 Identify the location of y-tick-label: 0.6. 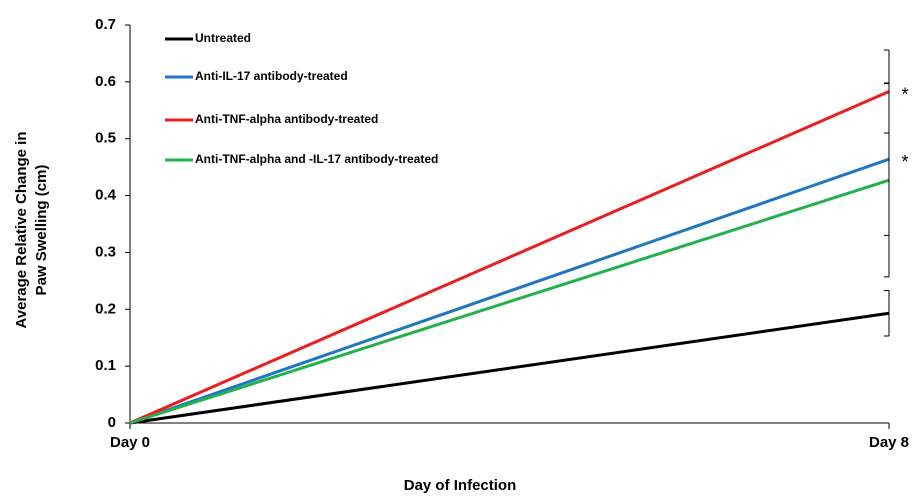
(105, 81).